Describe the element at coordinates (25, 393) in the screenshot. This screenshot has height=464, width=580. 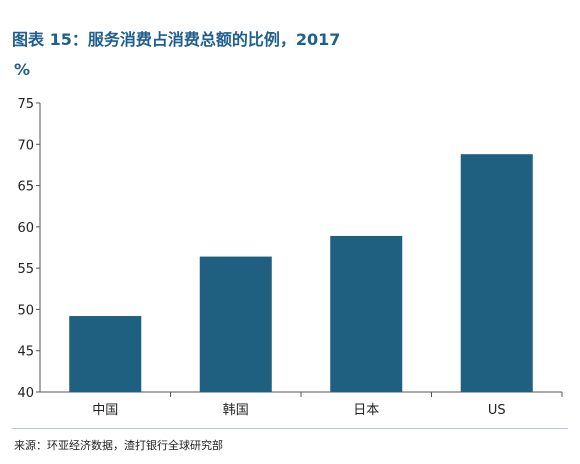
I see `y-tick-label: 40` at that location.